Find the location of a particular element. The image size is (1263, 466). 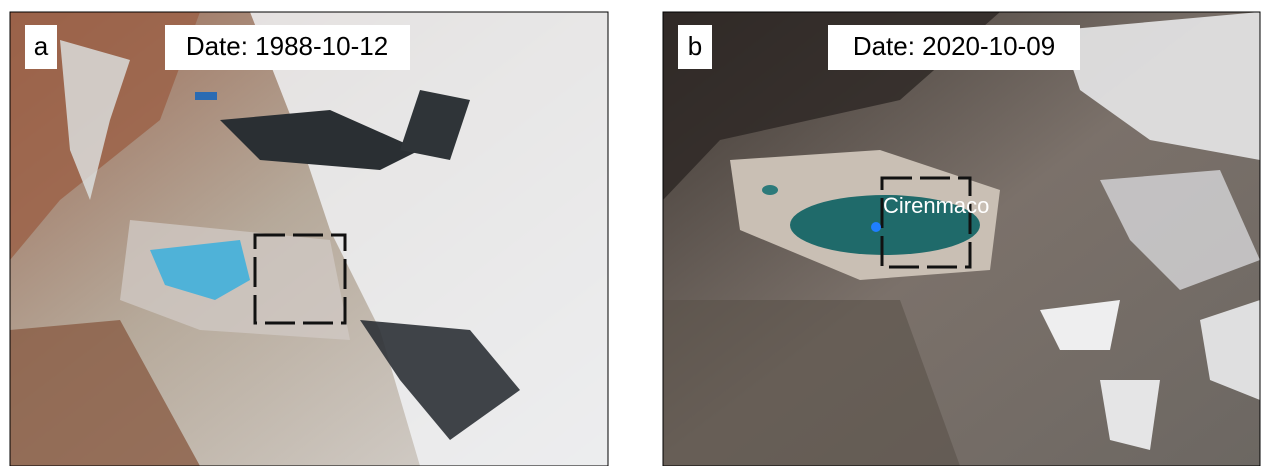

panel-label: b is located at coordinates (695, 46).